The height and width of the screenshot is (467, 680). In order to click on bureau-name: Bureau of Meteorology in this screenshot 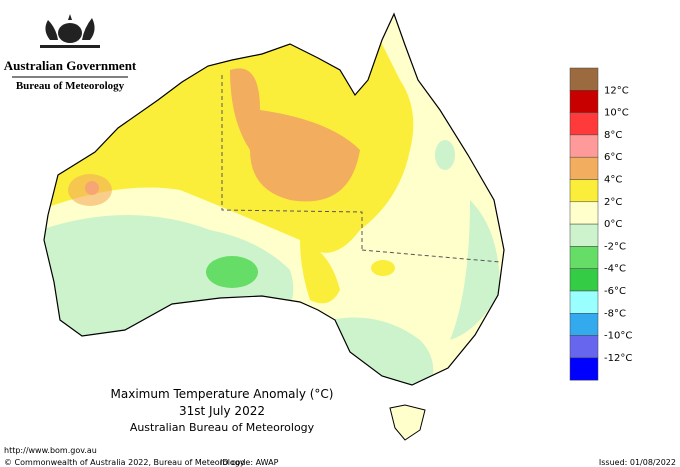, I will do `click(70, 86)`.